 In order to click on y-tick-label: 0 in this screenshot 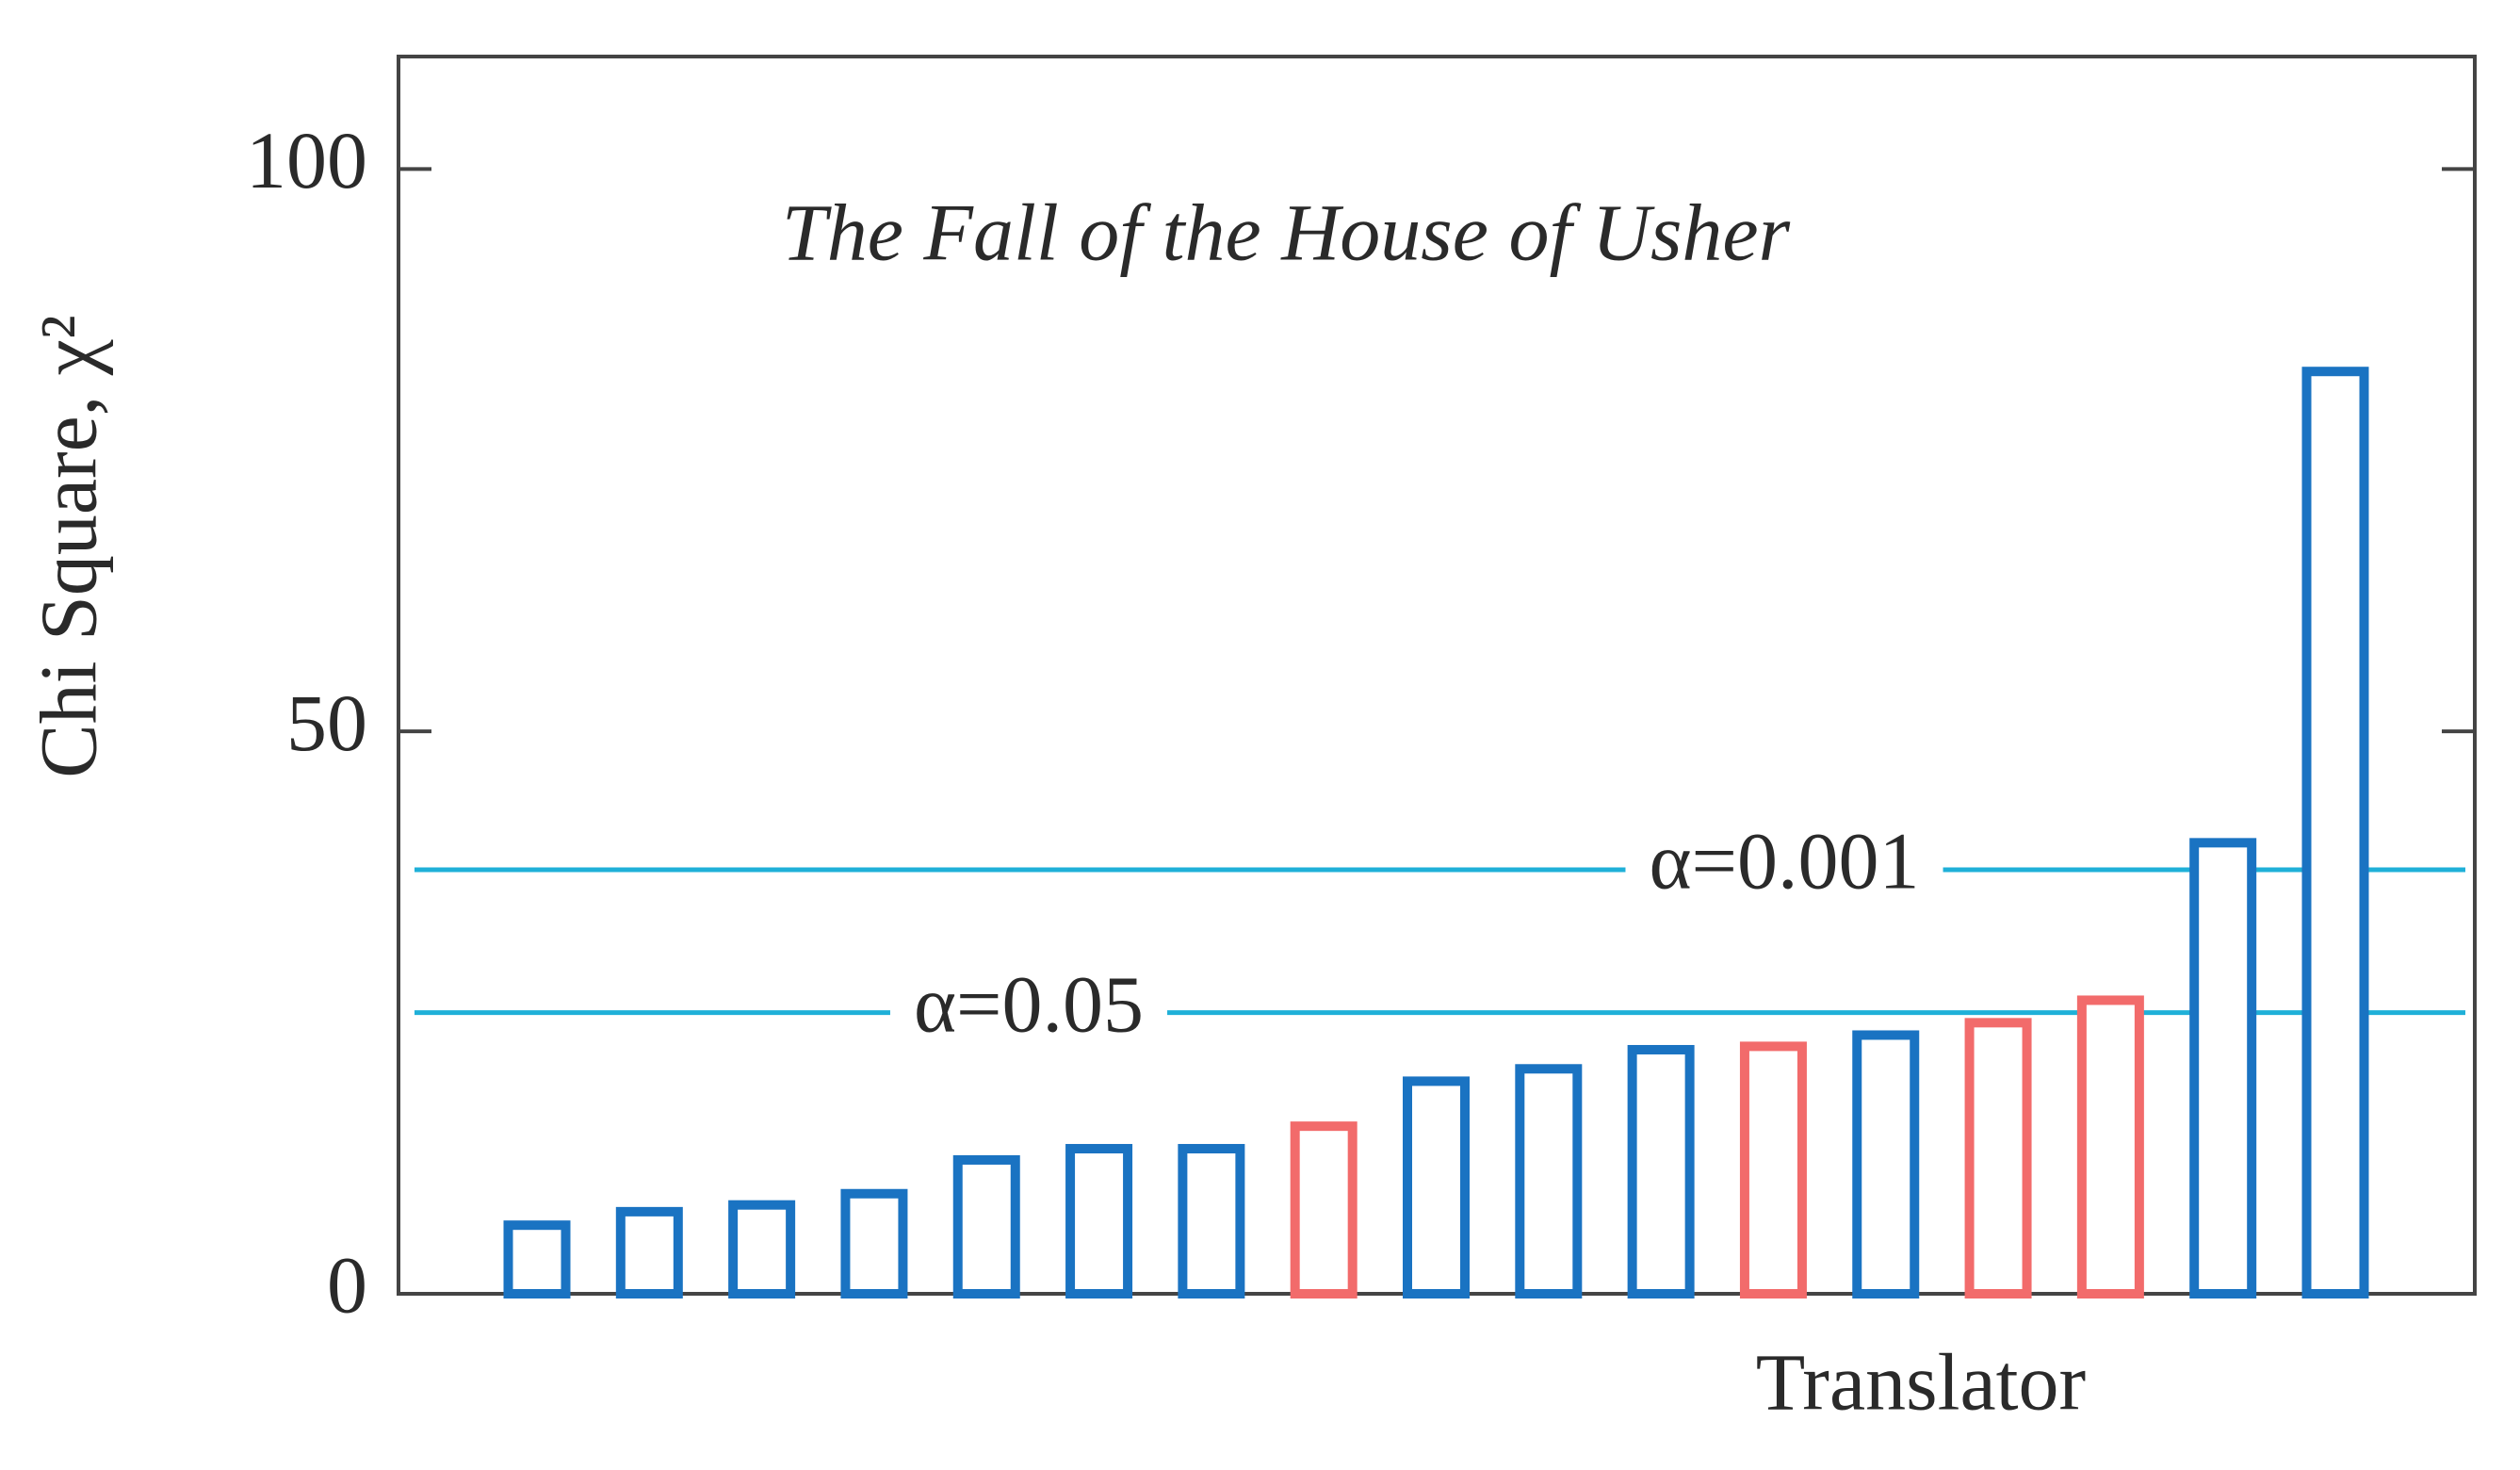, I will do `click(347, 1286)`.